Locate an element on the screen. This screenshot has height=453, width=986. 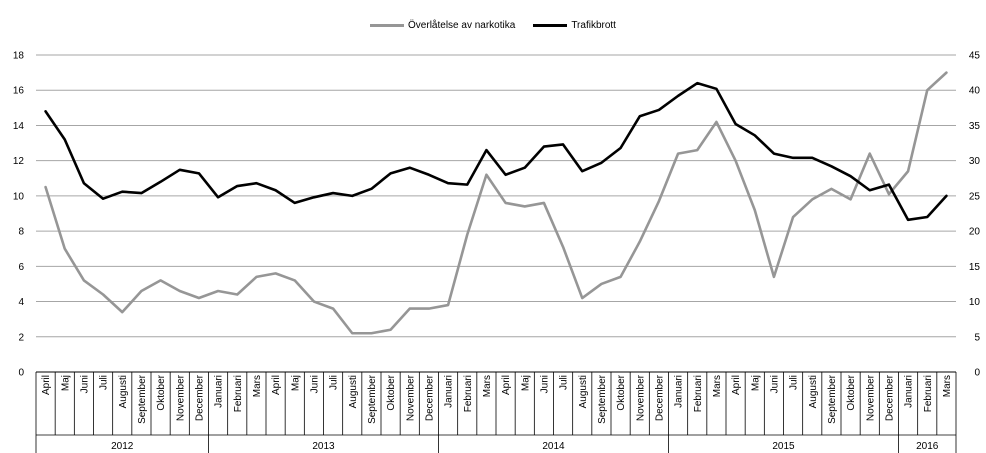
y-left-tick-label: 6 is located at coordinates (21, 267).